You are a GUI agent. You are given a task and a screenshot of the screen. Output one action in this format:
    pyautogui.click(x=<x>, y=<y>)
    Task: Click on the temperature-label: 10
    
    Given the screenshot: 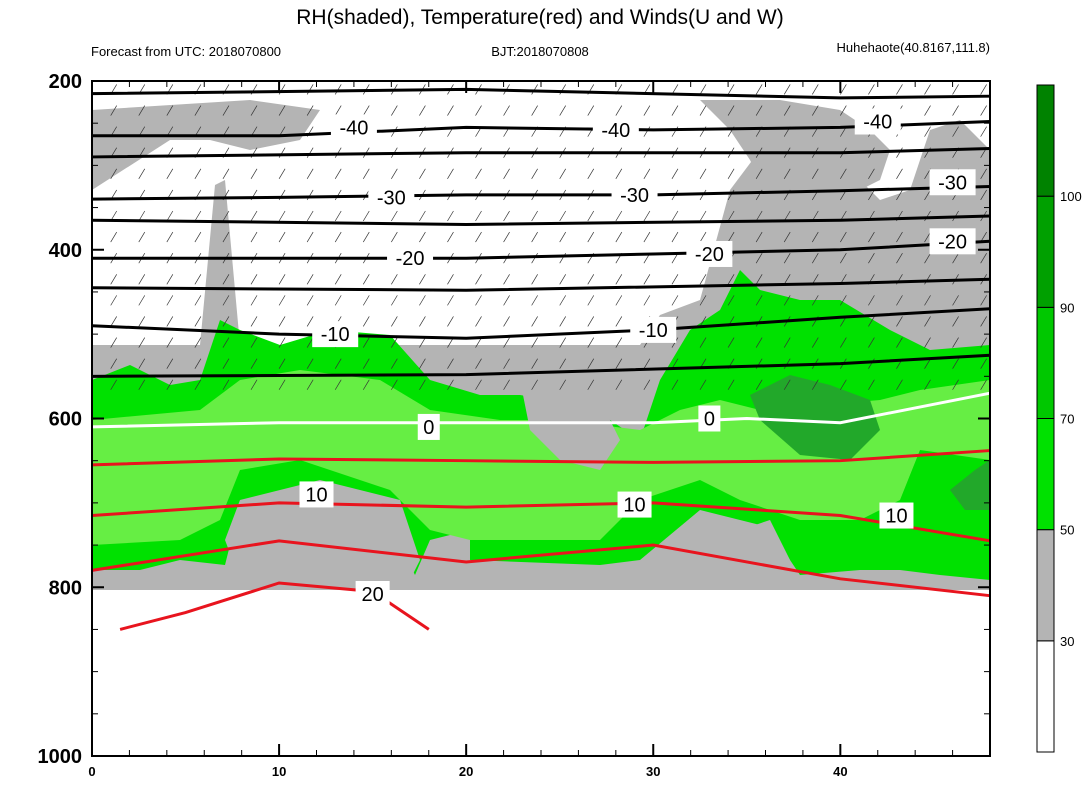 What is the action you would take?
    pyautogui.click(x=316, y=495)
    